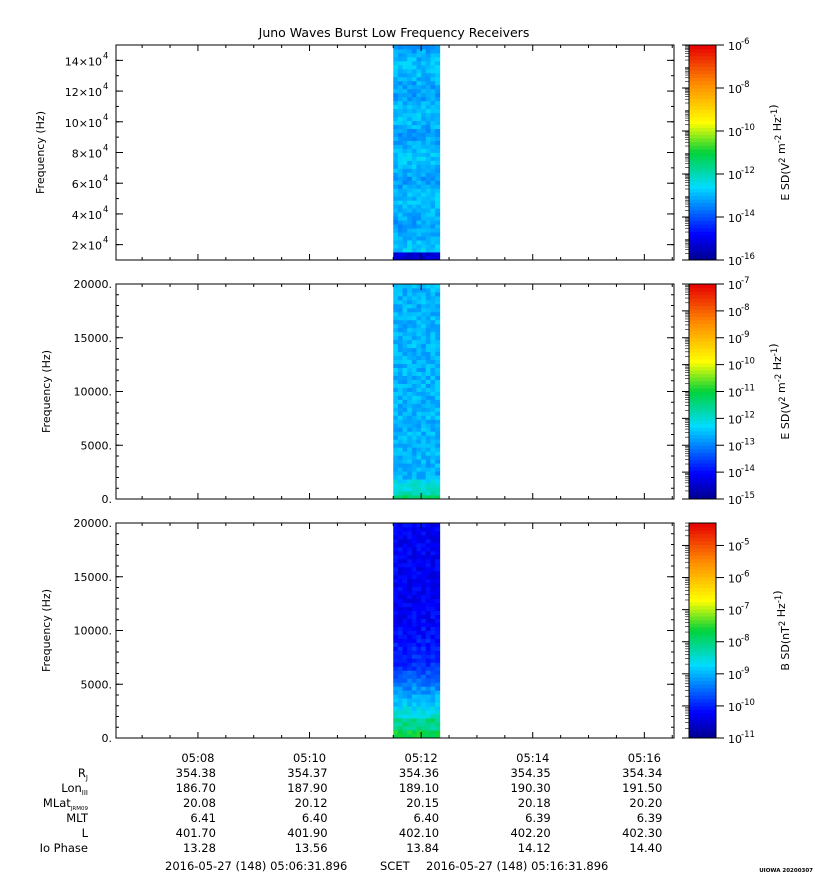 This screenshot has width=815, height=880. Describe the element at coordinates (93, 284) in the screenshot. I see `y-tick-text: 20000.` at that location.